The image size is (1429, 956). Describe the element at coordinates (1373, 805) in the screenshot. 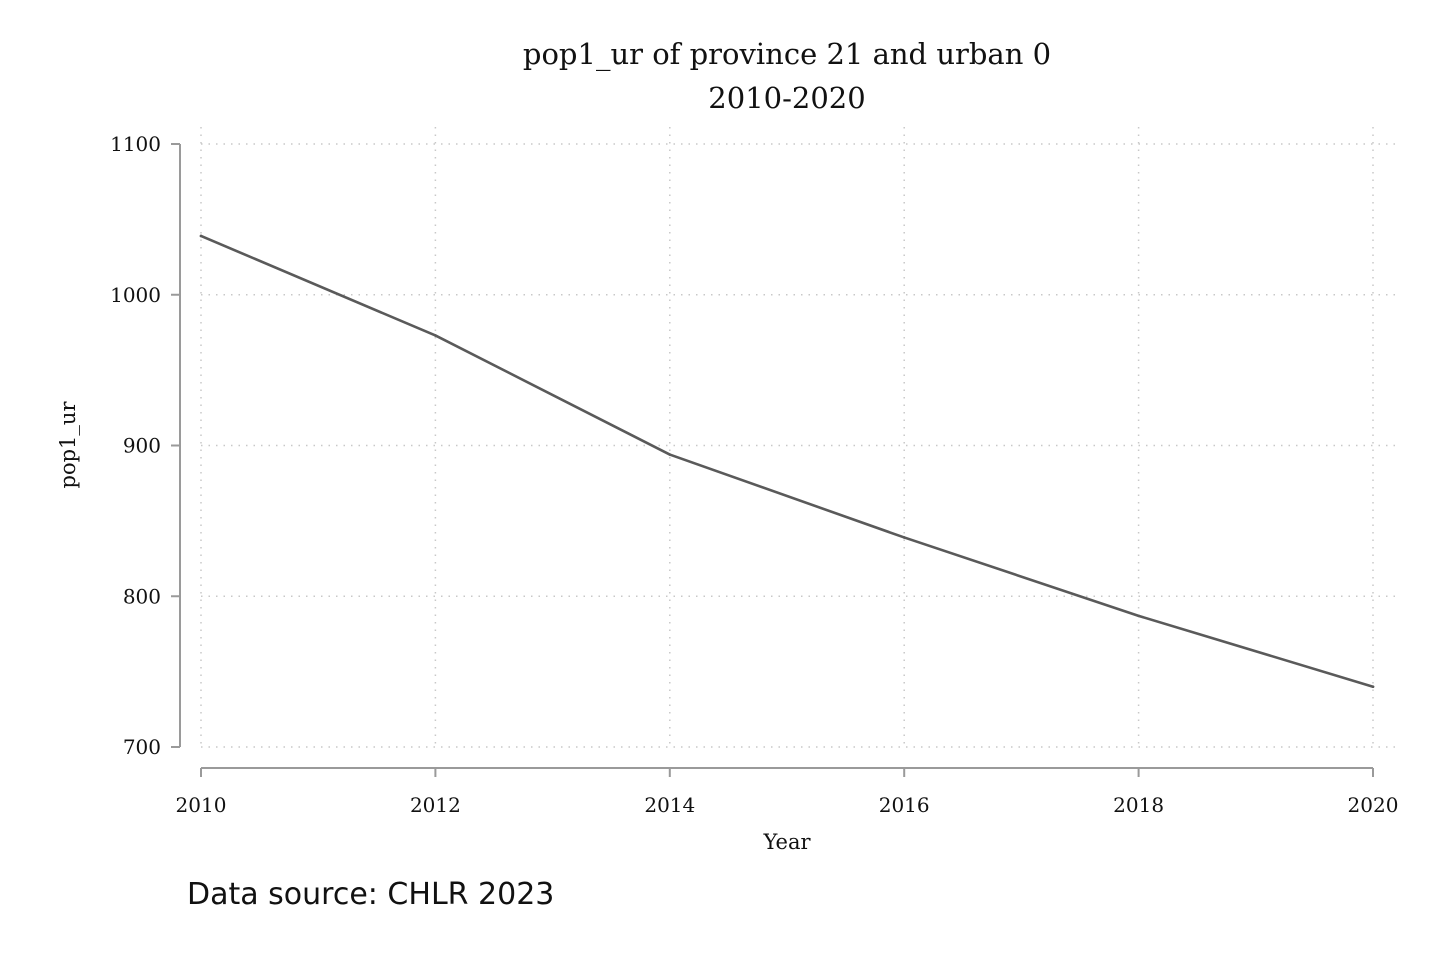

I see `x-tick-label: 2020` at that location.